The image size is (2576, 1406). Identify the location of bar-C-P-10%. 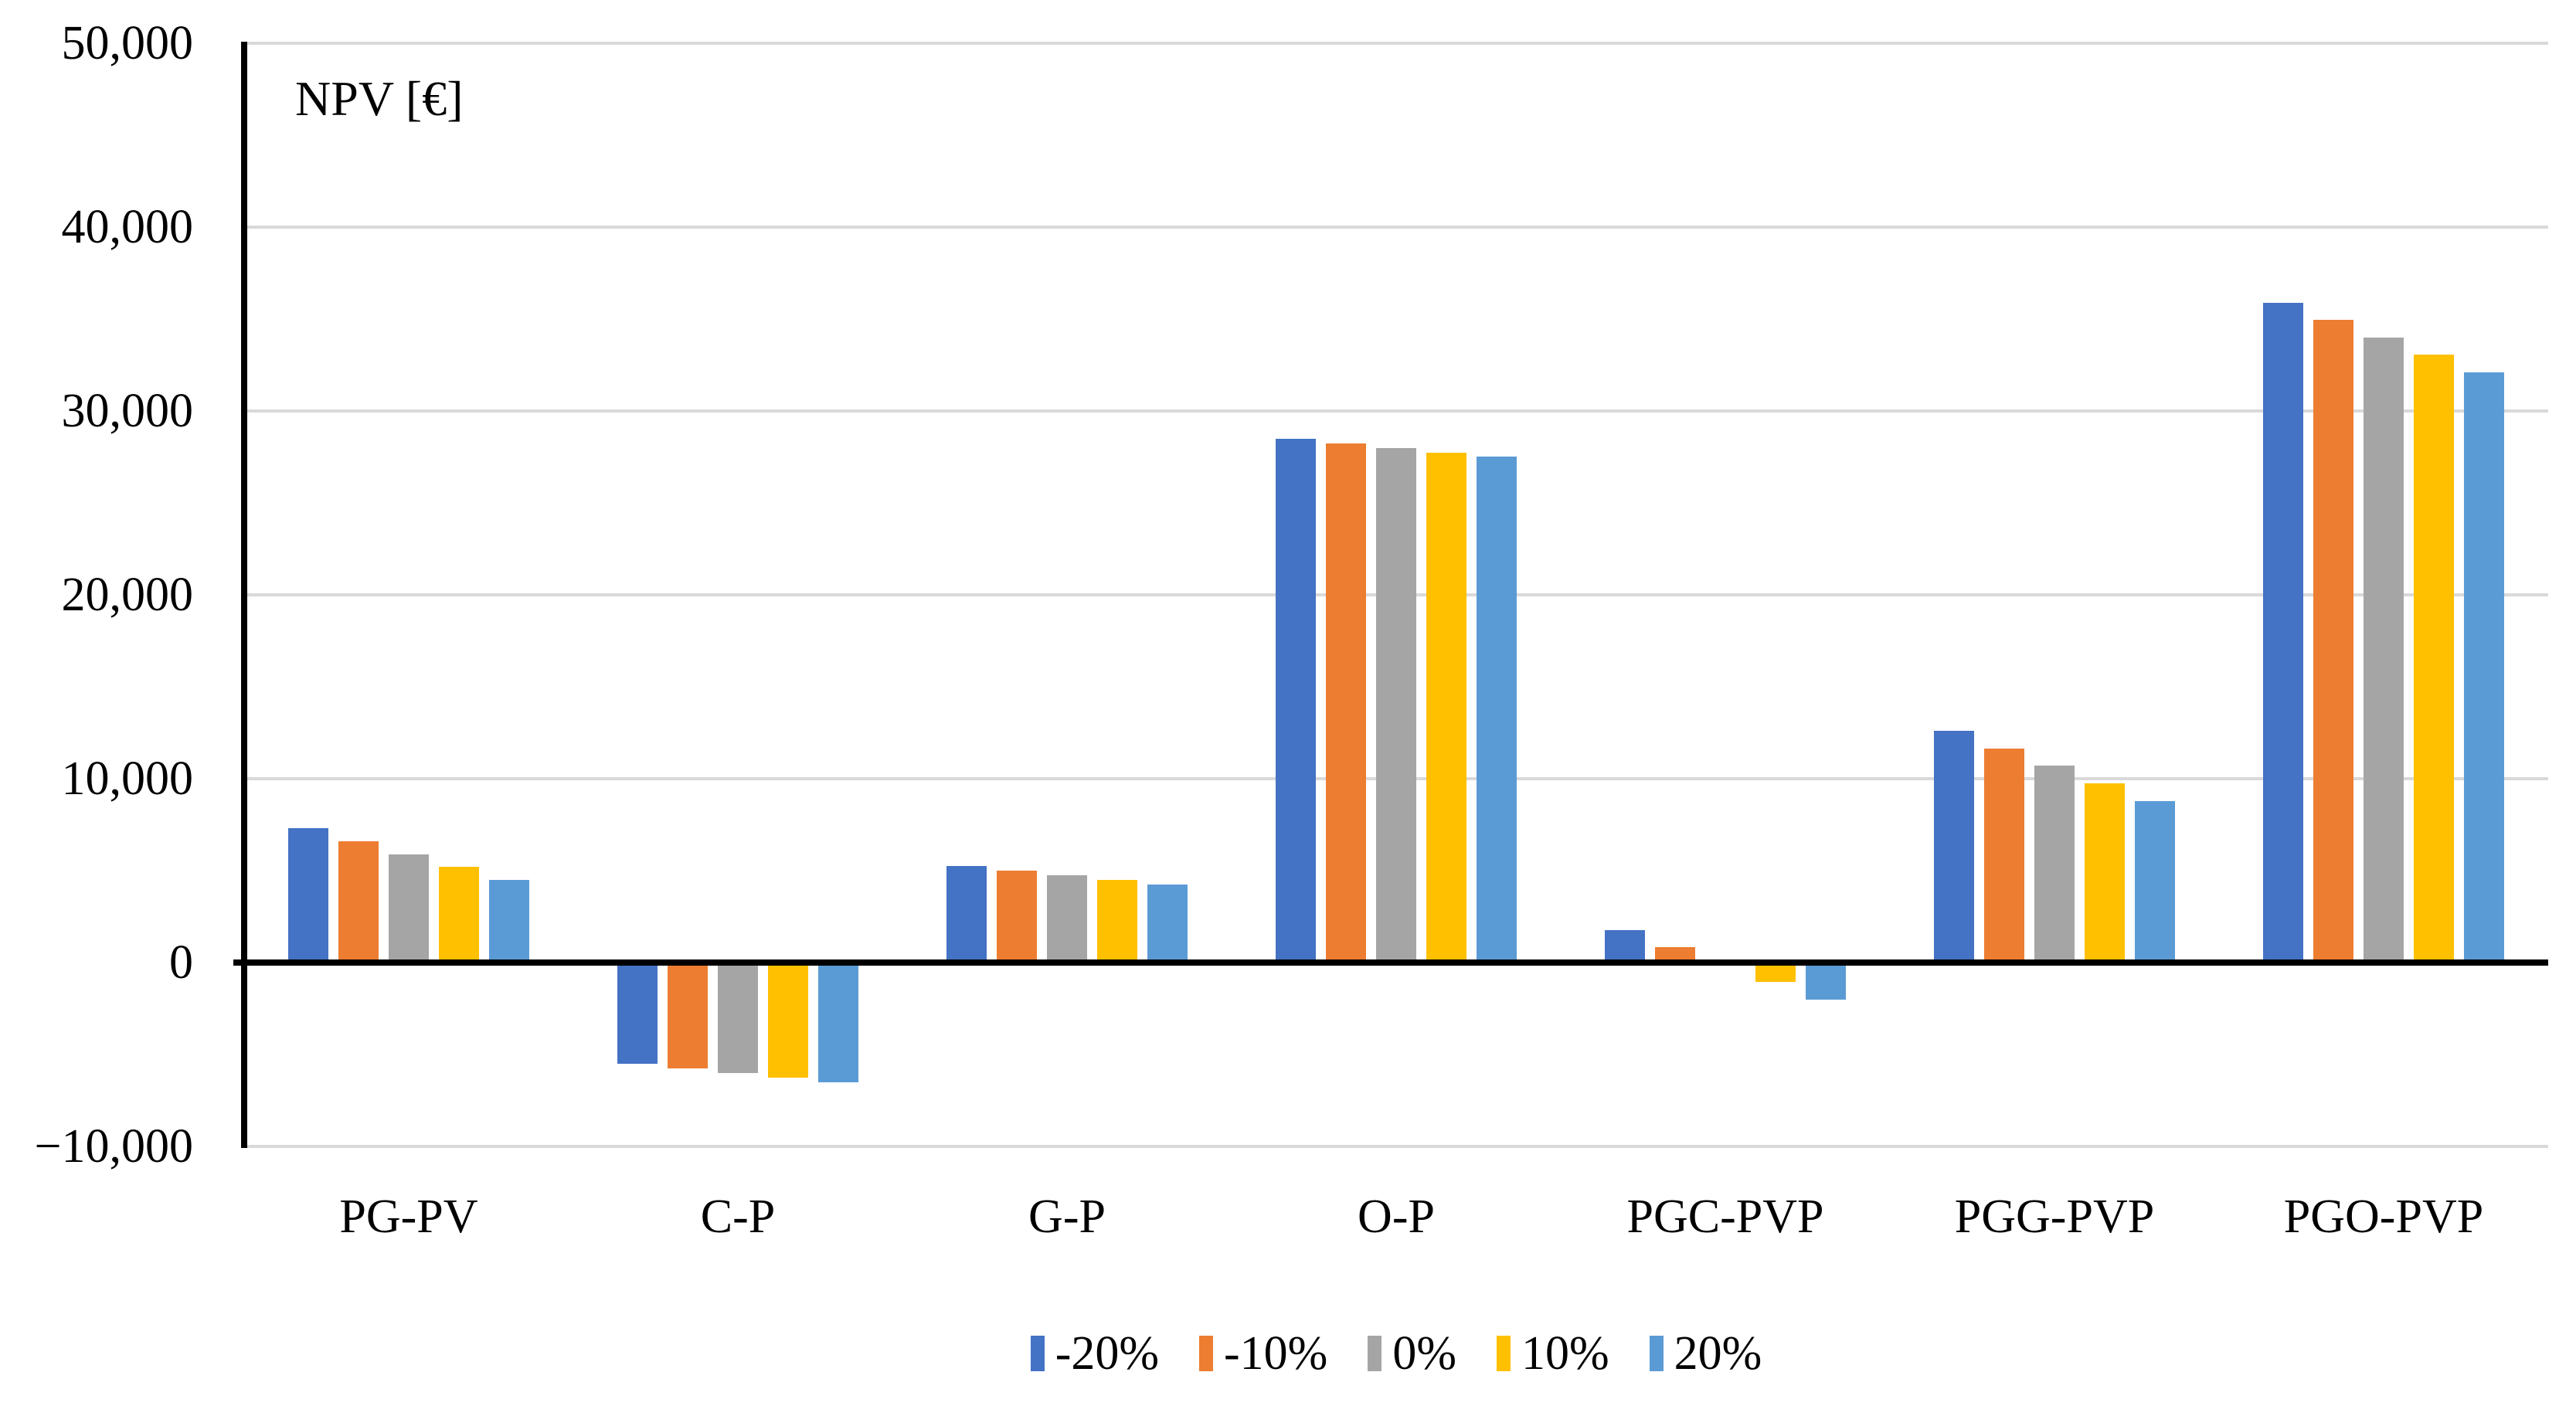
(788, 1020).